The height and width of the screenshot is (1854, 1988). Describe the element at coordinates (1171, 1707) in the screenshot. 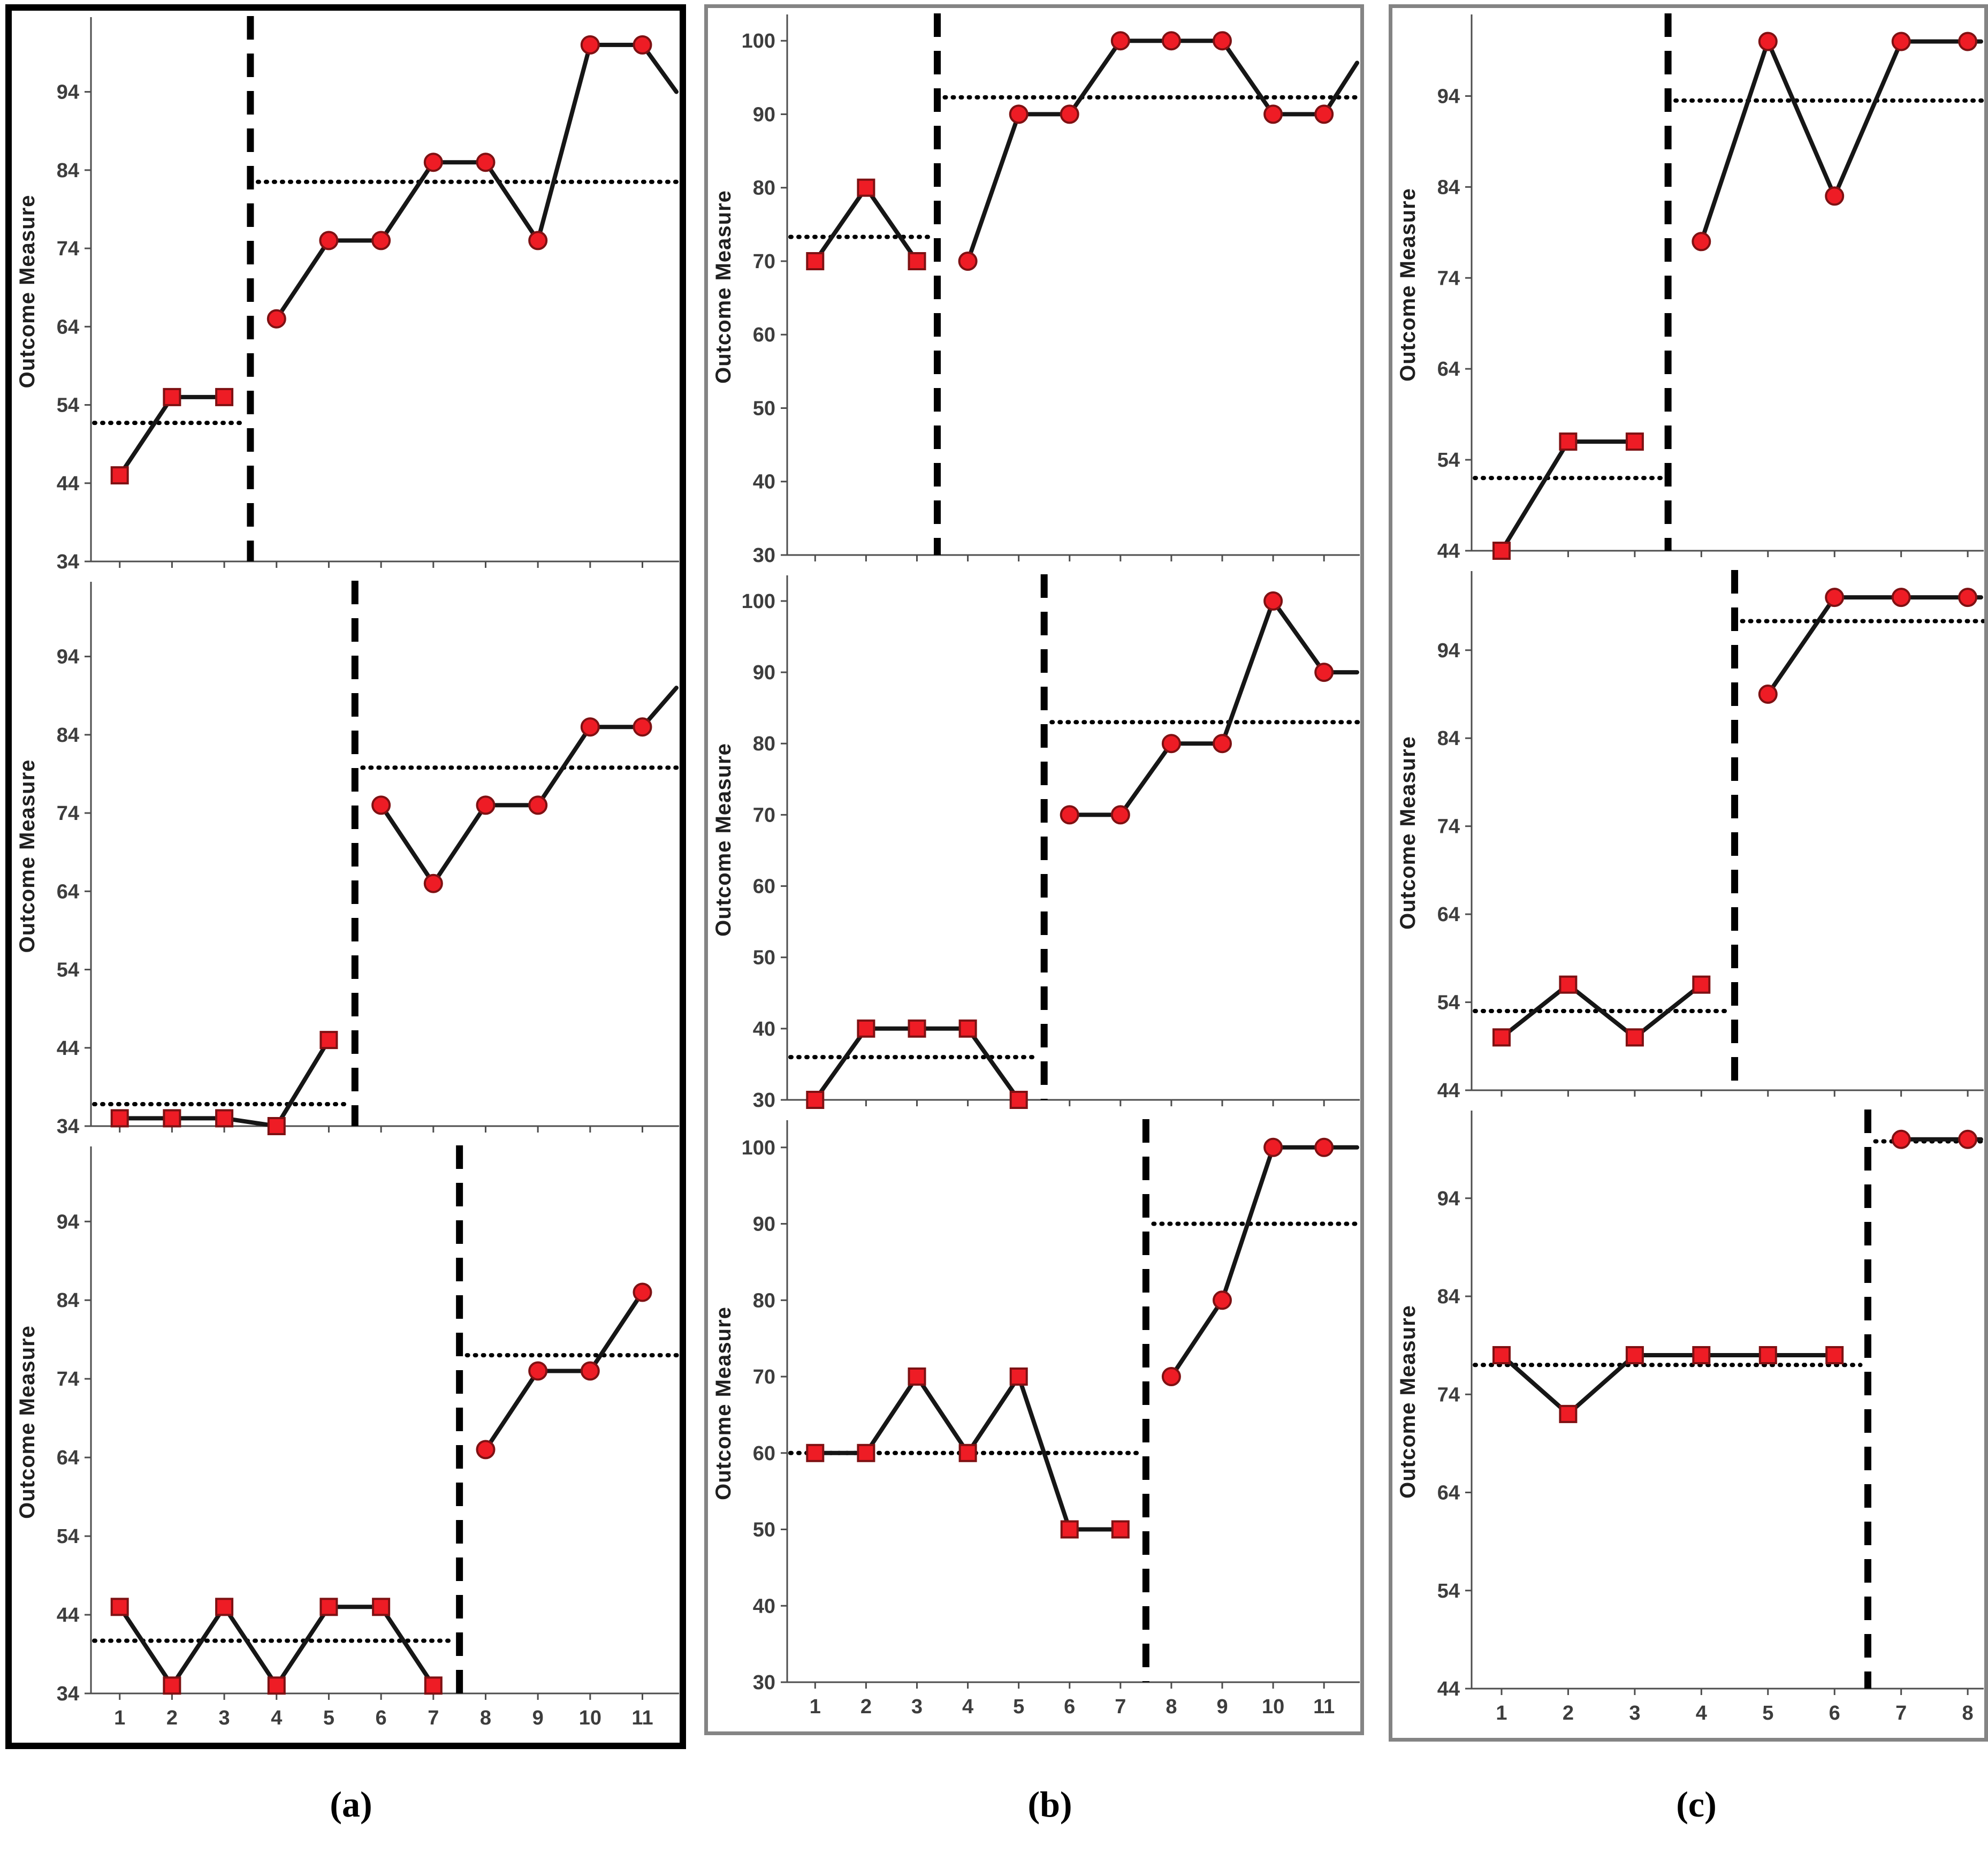

I see `x-tick-label: 8` at that location.